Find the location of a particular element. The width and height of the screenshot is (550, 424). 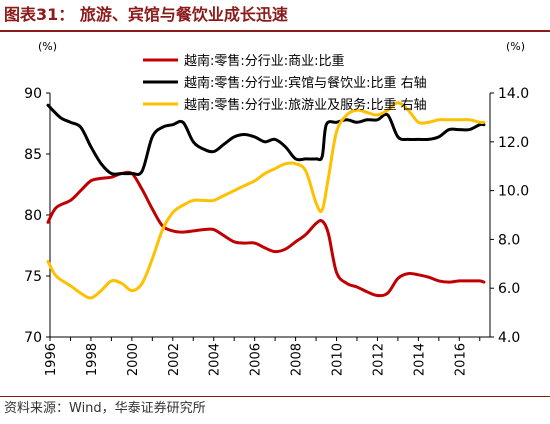

right-tick-label: 6.0 is located at coordinates (509, 289).